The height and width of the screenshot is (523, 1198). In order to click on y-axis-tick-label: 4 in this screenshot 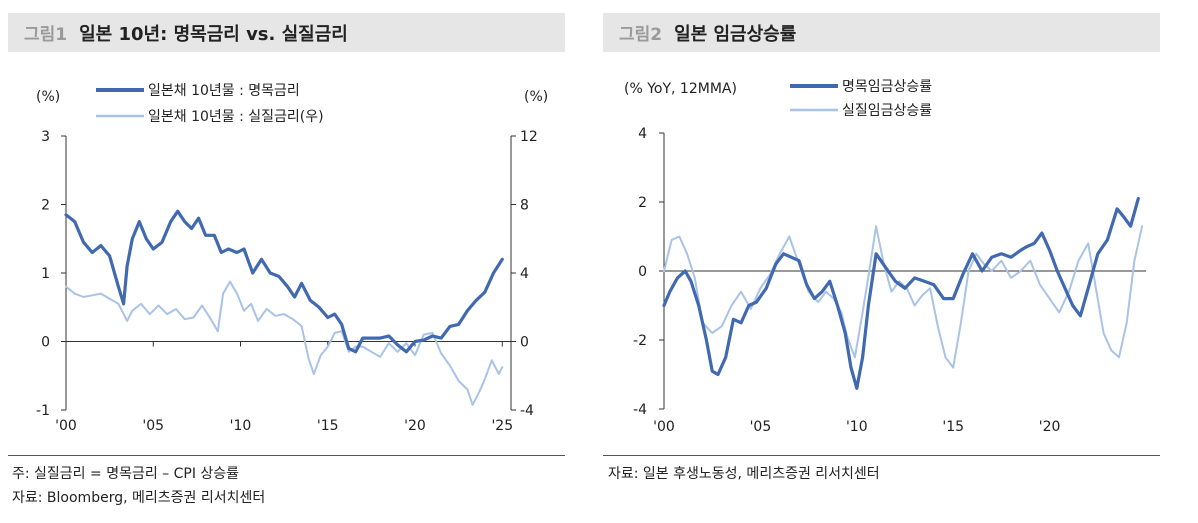, I will do `click(642, 134)`.